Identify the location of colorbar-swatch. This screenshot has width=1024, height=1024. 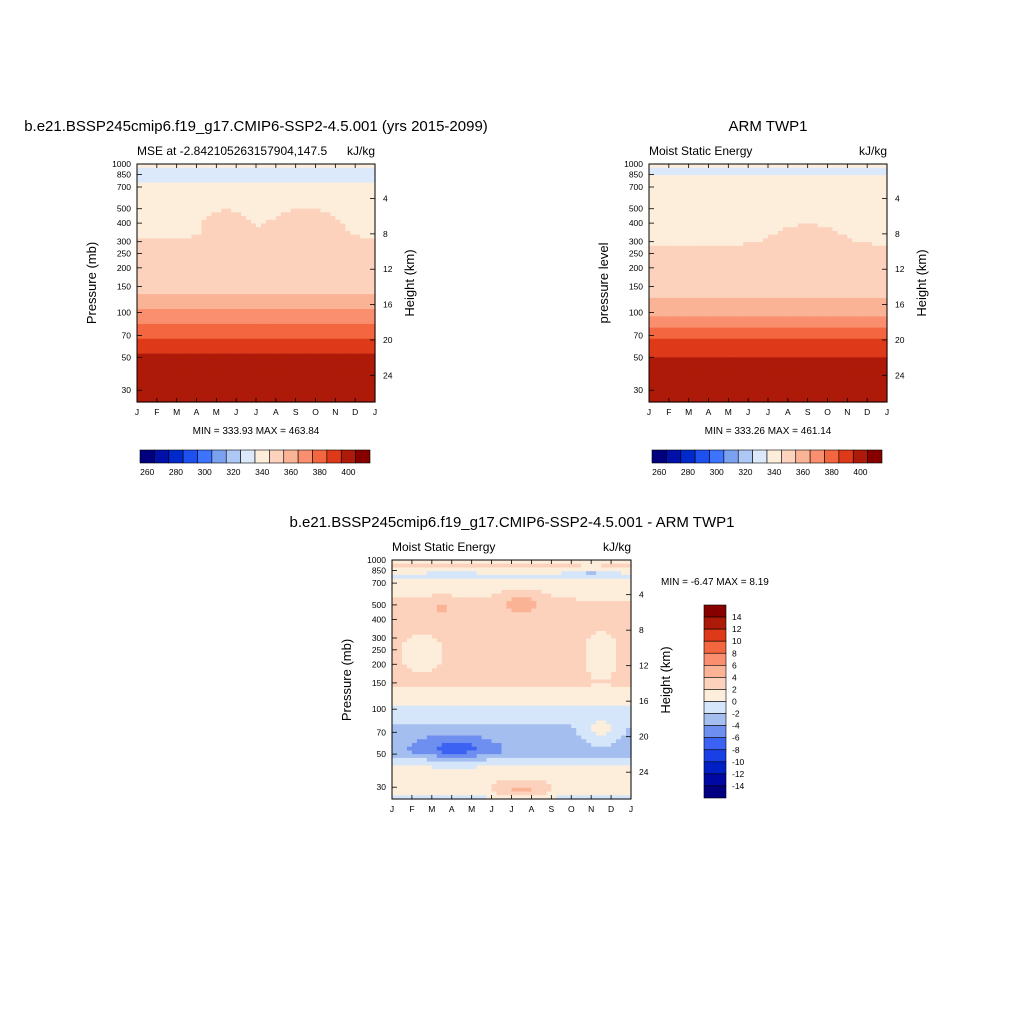
(348, 456).